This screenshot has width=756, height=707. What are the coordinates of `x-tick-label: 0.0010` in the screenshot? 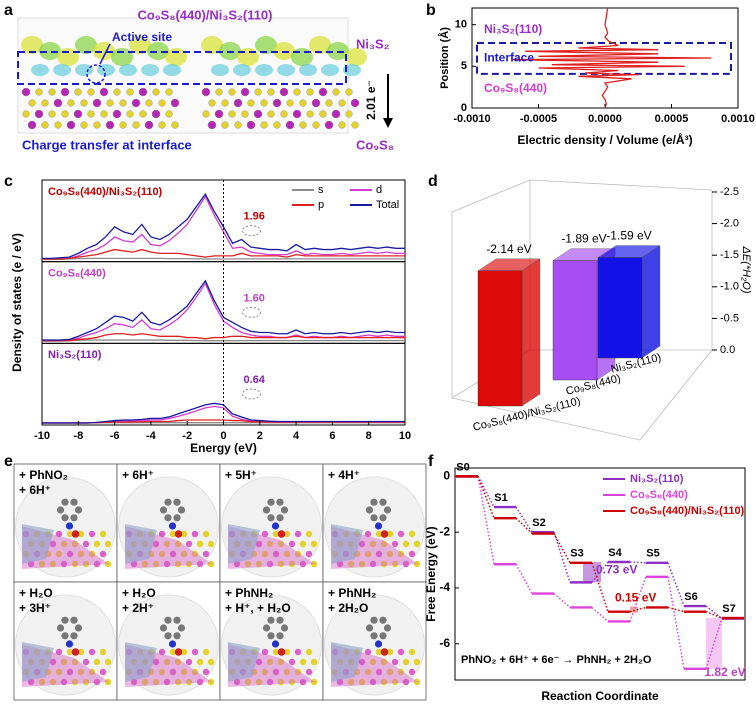 It's located at (738, 119).